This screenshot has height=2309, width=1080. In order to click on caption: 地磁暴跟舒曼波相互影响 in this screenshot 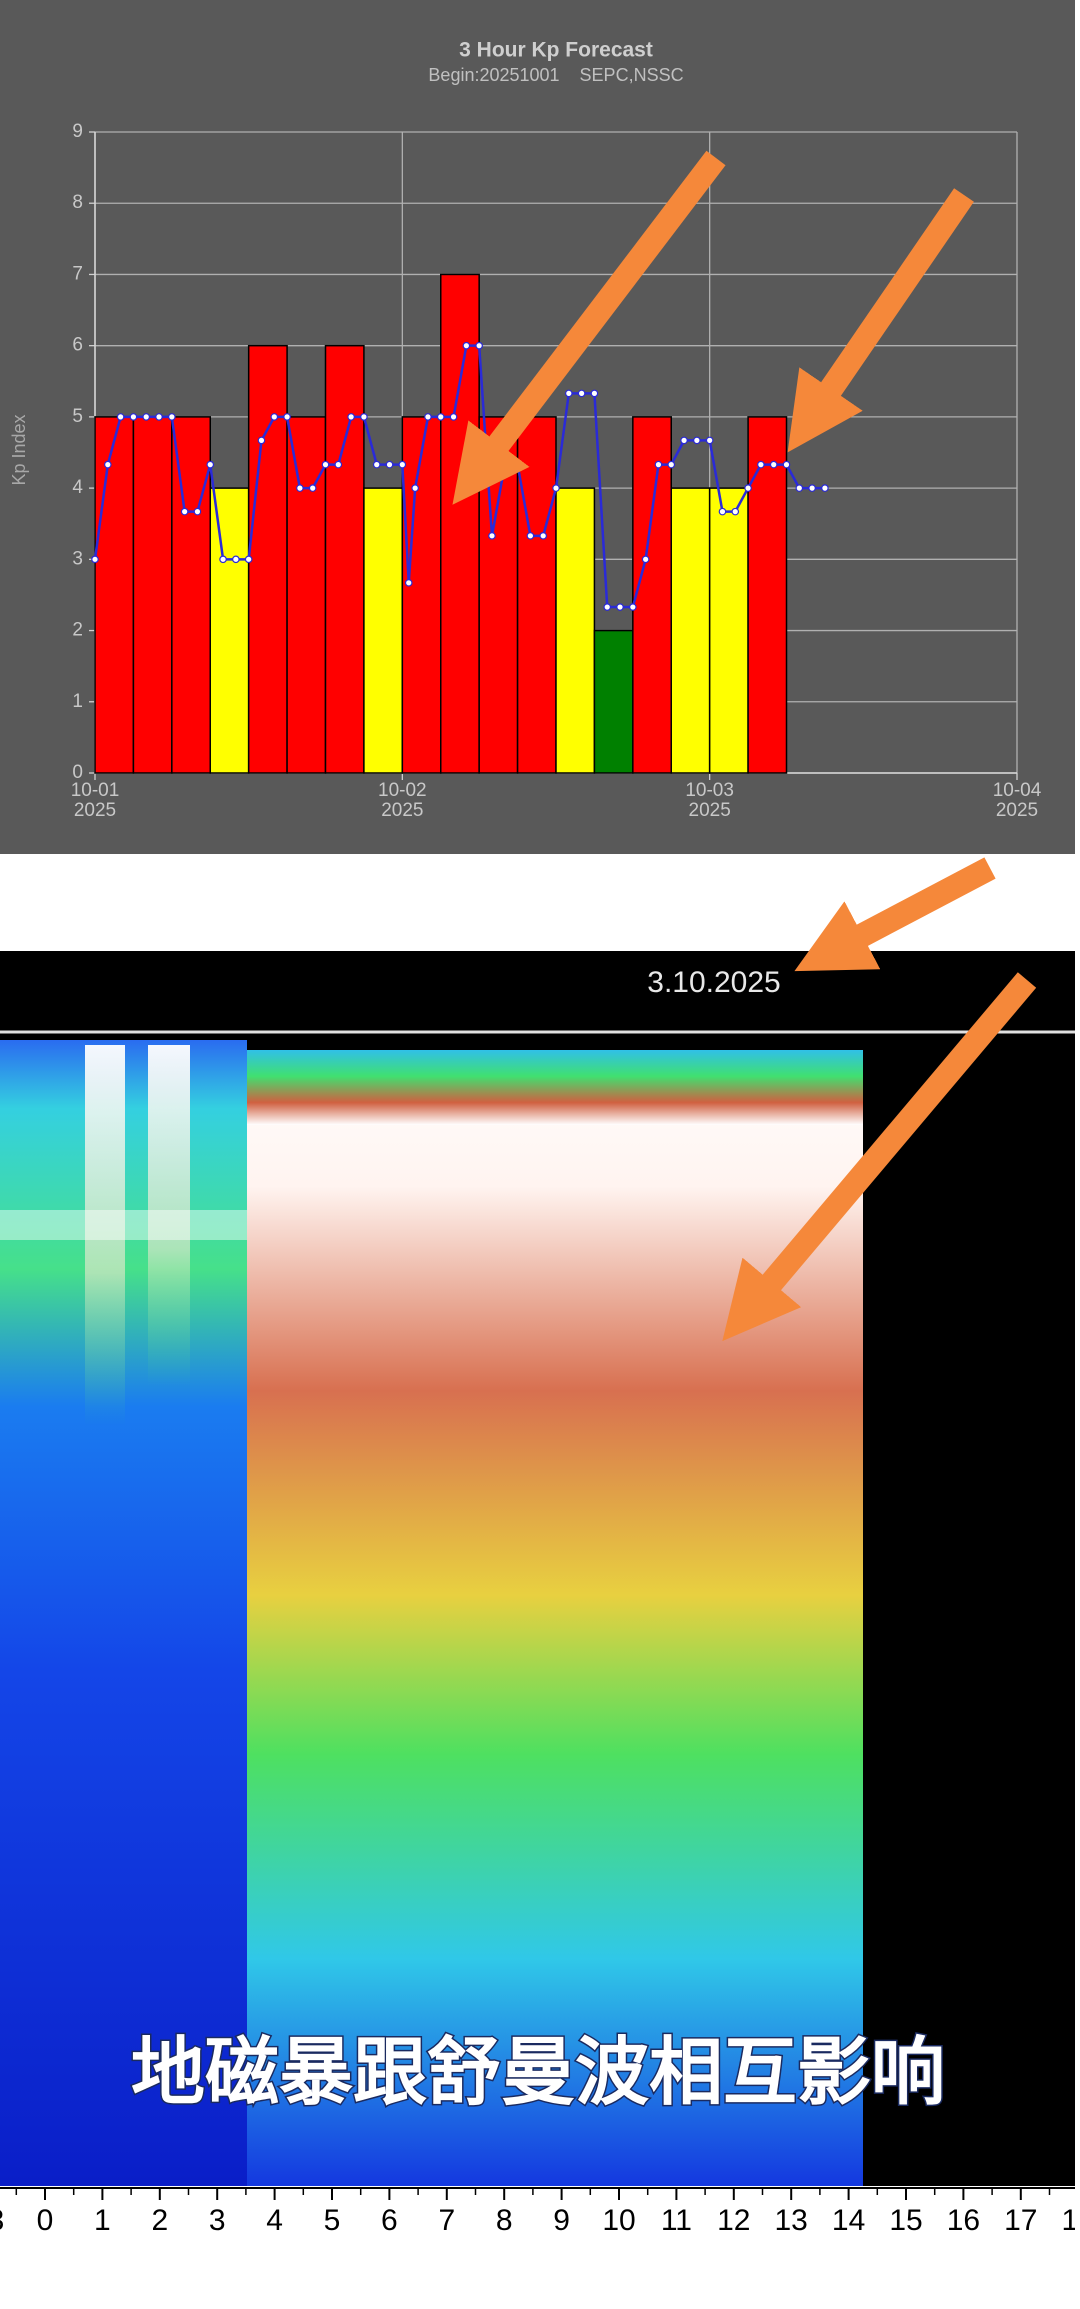, I will do `click(538, 2072)`.